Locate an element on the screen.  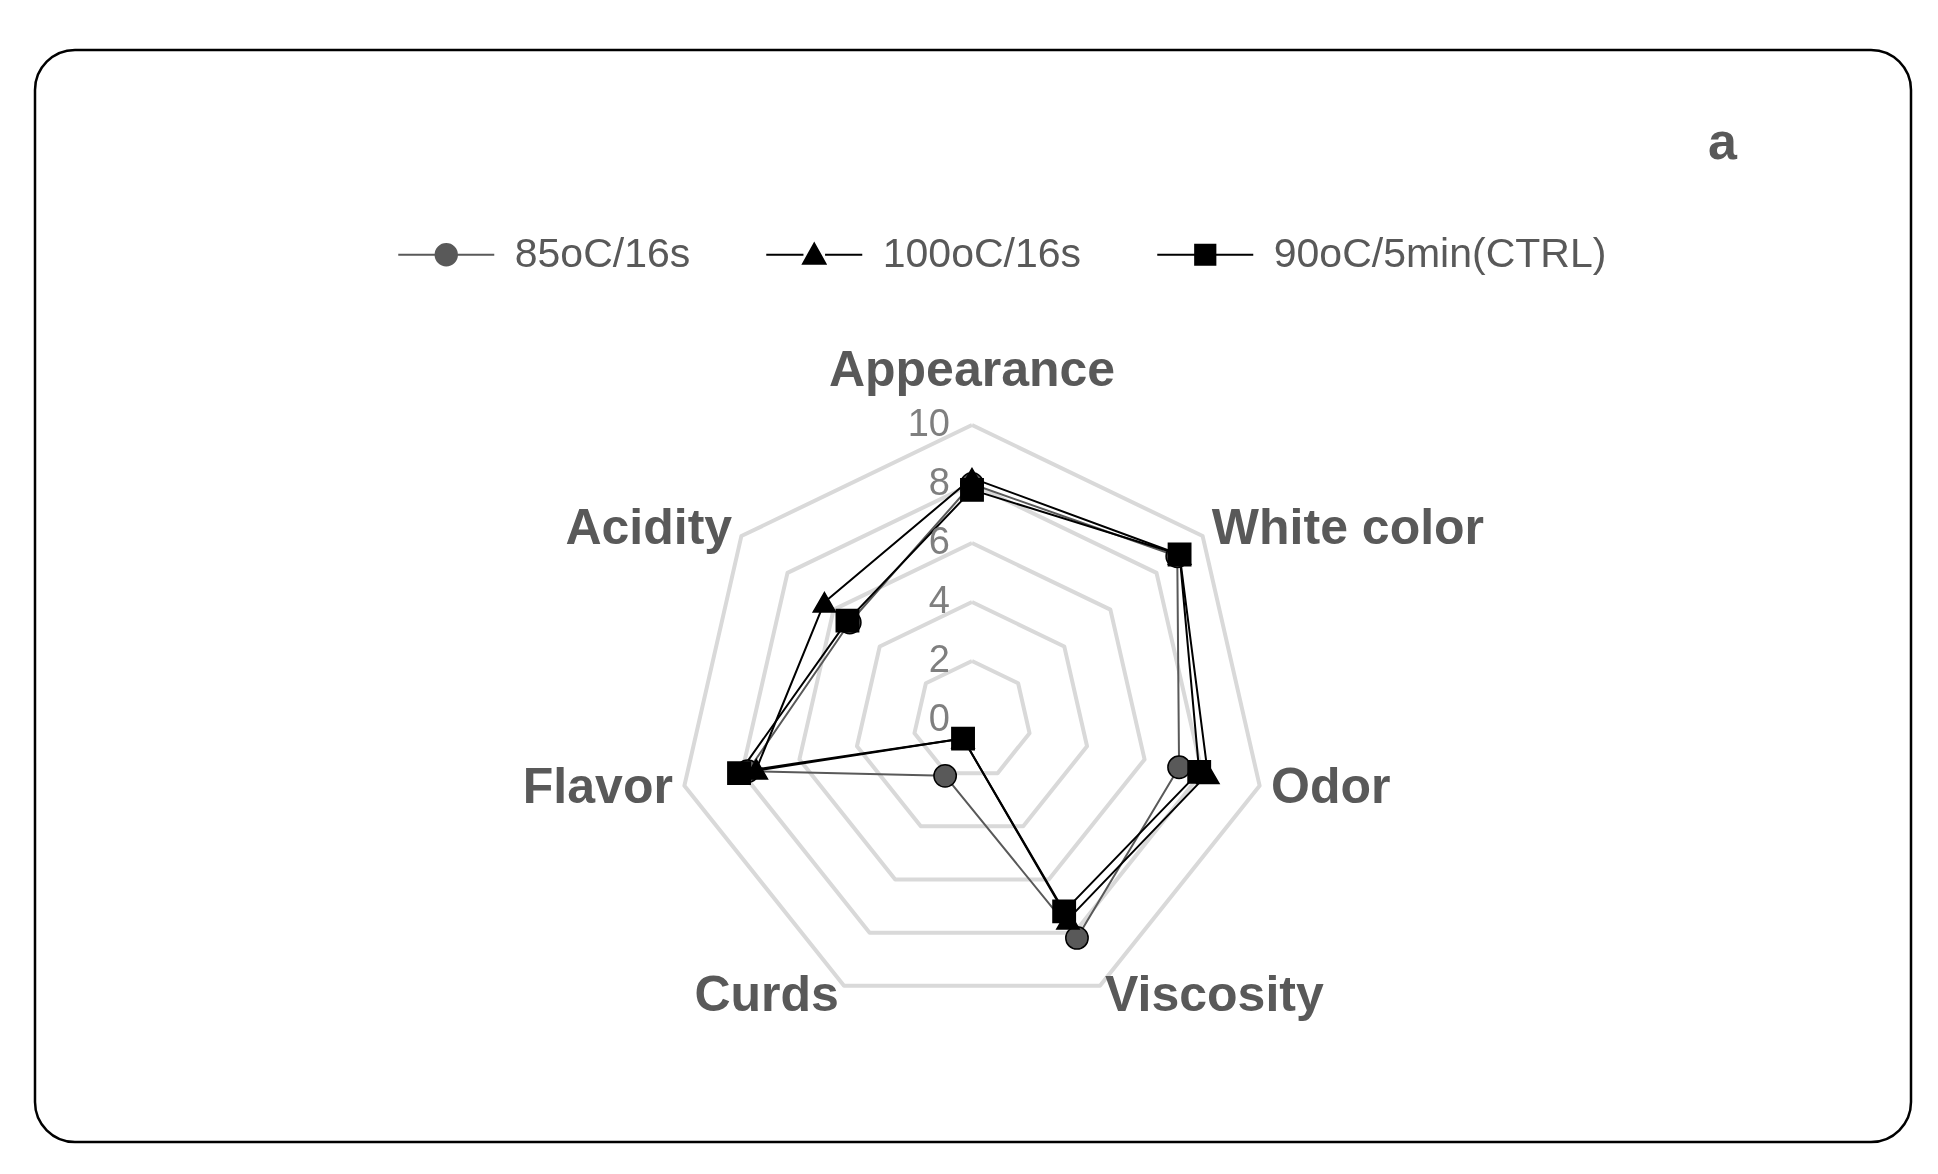
text: a is located at coordinates (1723, 141).